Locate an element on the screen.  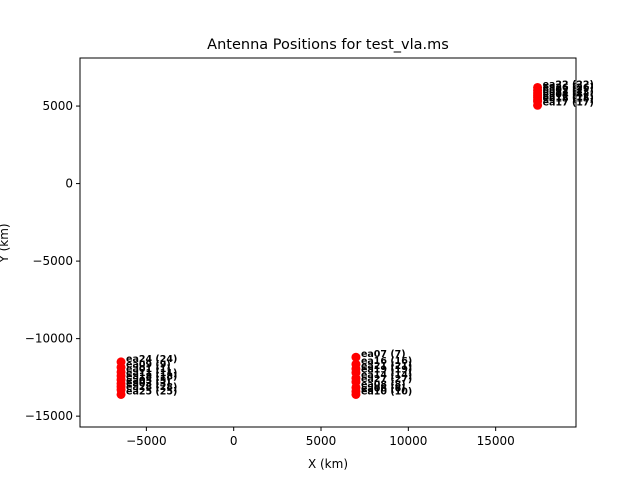
antenna-label: ea07 (7) is located at coordinates (383, 354).